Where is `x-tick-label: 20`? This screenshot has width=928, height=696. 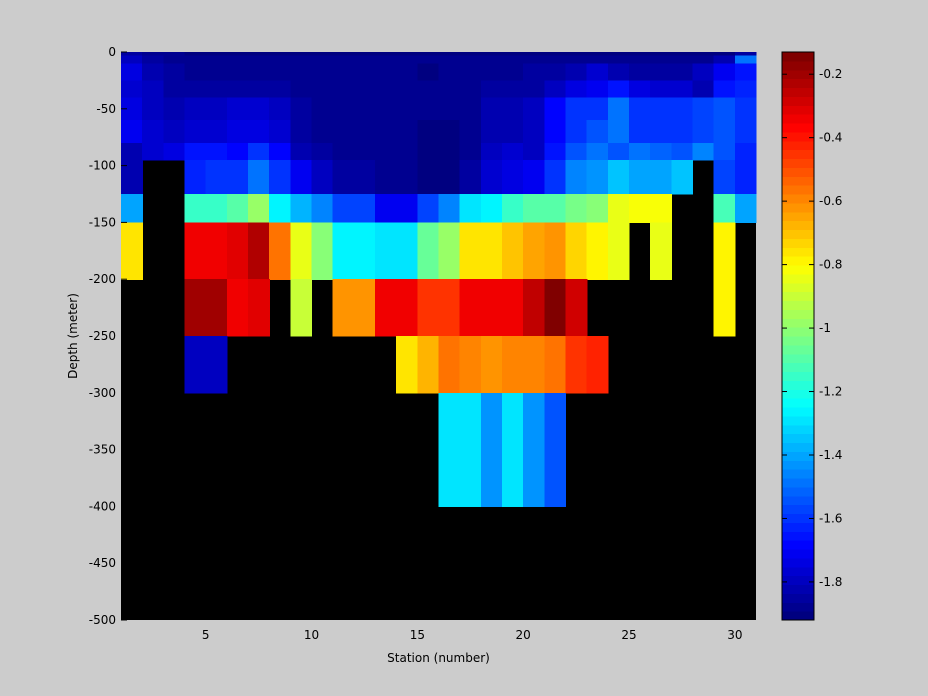 x-tick-label: 20 is located at coordinates (523, 635).